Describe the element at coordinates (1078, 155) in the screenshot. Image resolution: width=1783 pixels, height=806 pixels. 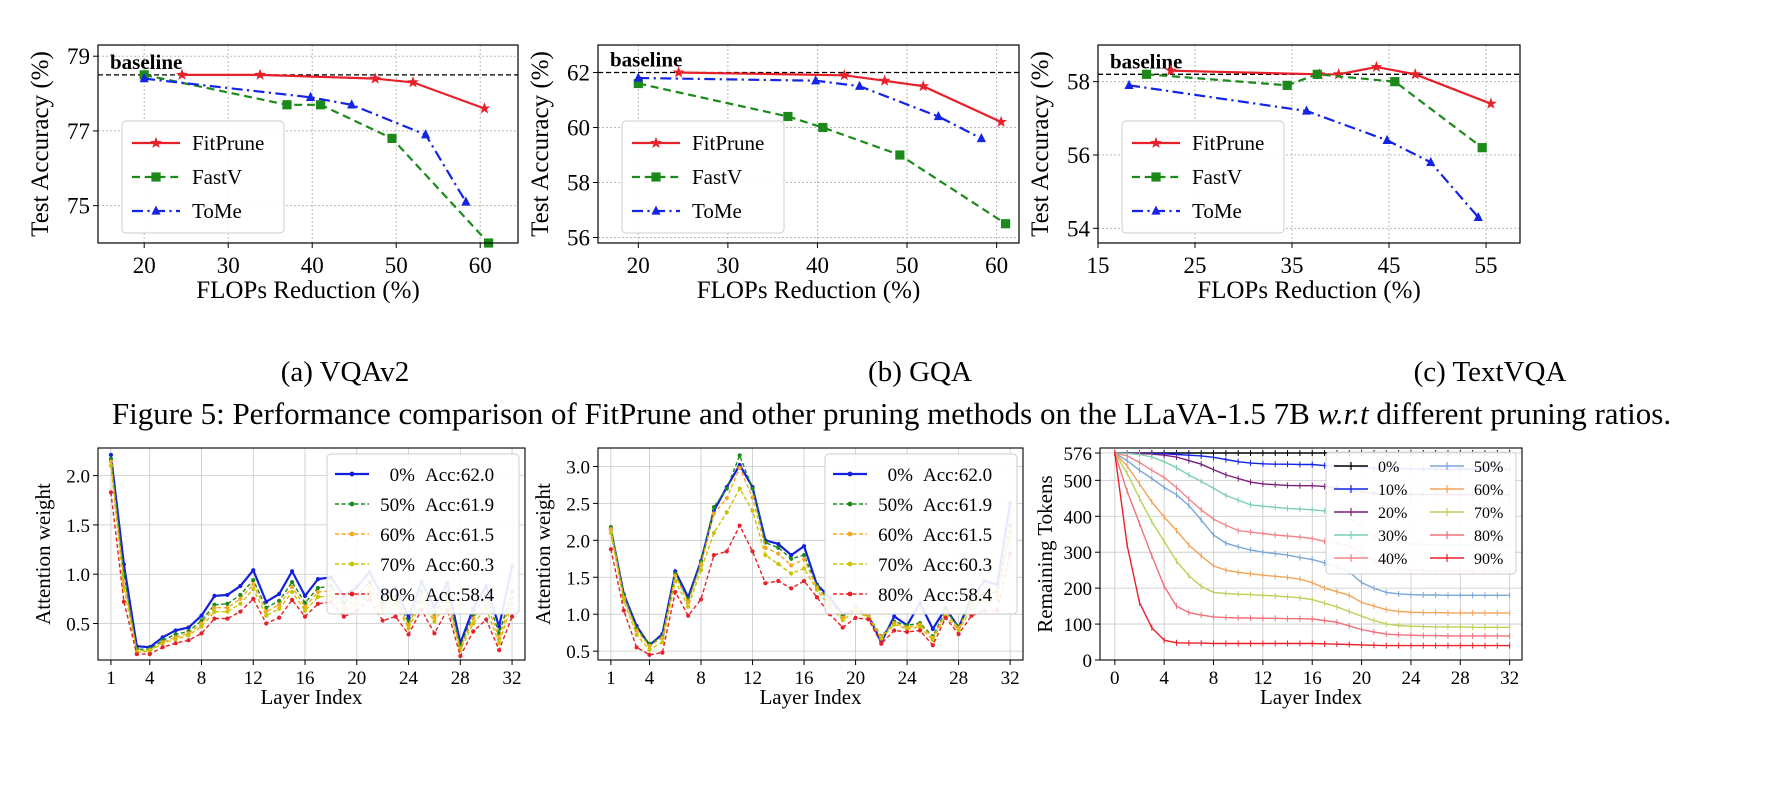
I see `y-tick-label: 56` at that location.